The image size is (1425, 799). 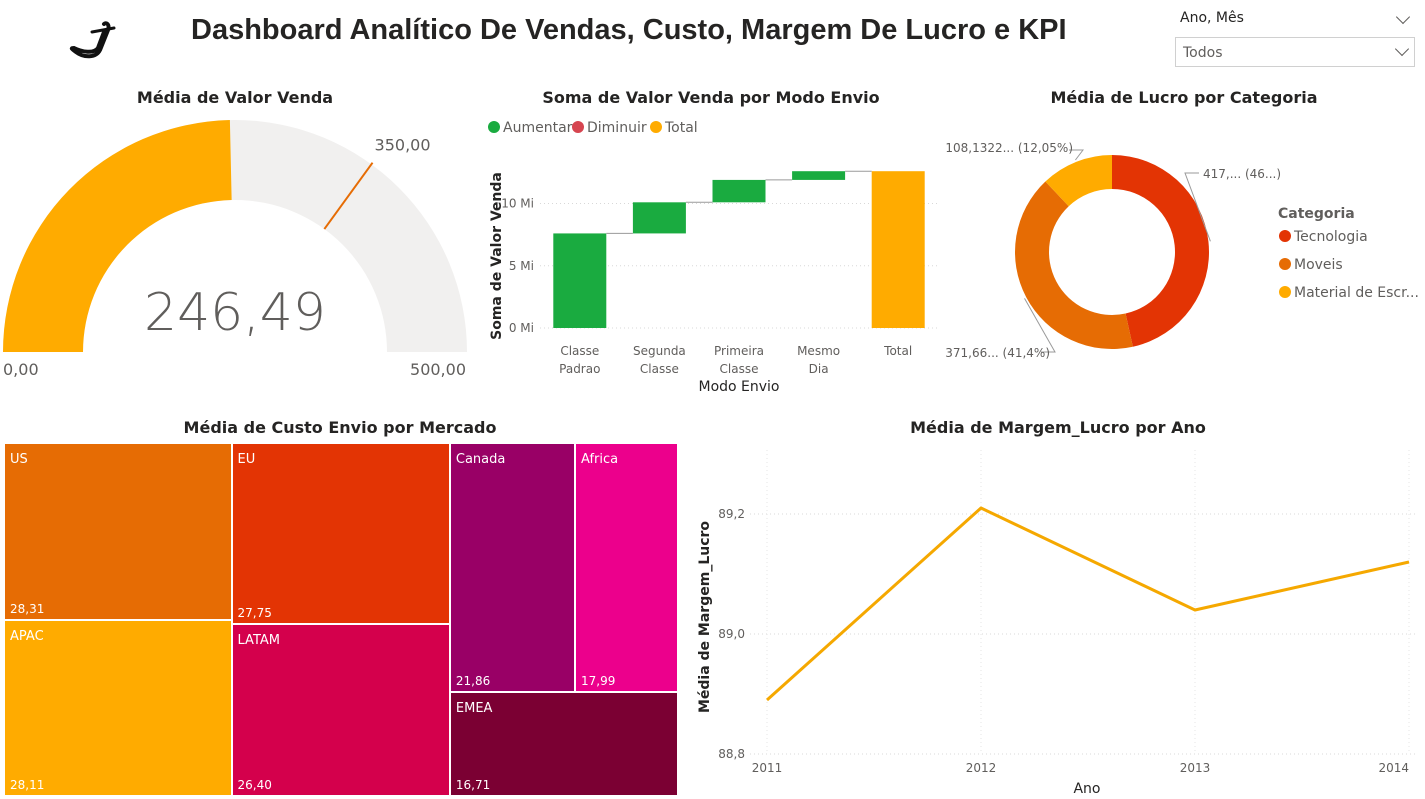 What do you see at coordinates (254, 784) in the screenshot?
I see `treemap-cell-value: 26,40` at bounding box center [254, 784].